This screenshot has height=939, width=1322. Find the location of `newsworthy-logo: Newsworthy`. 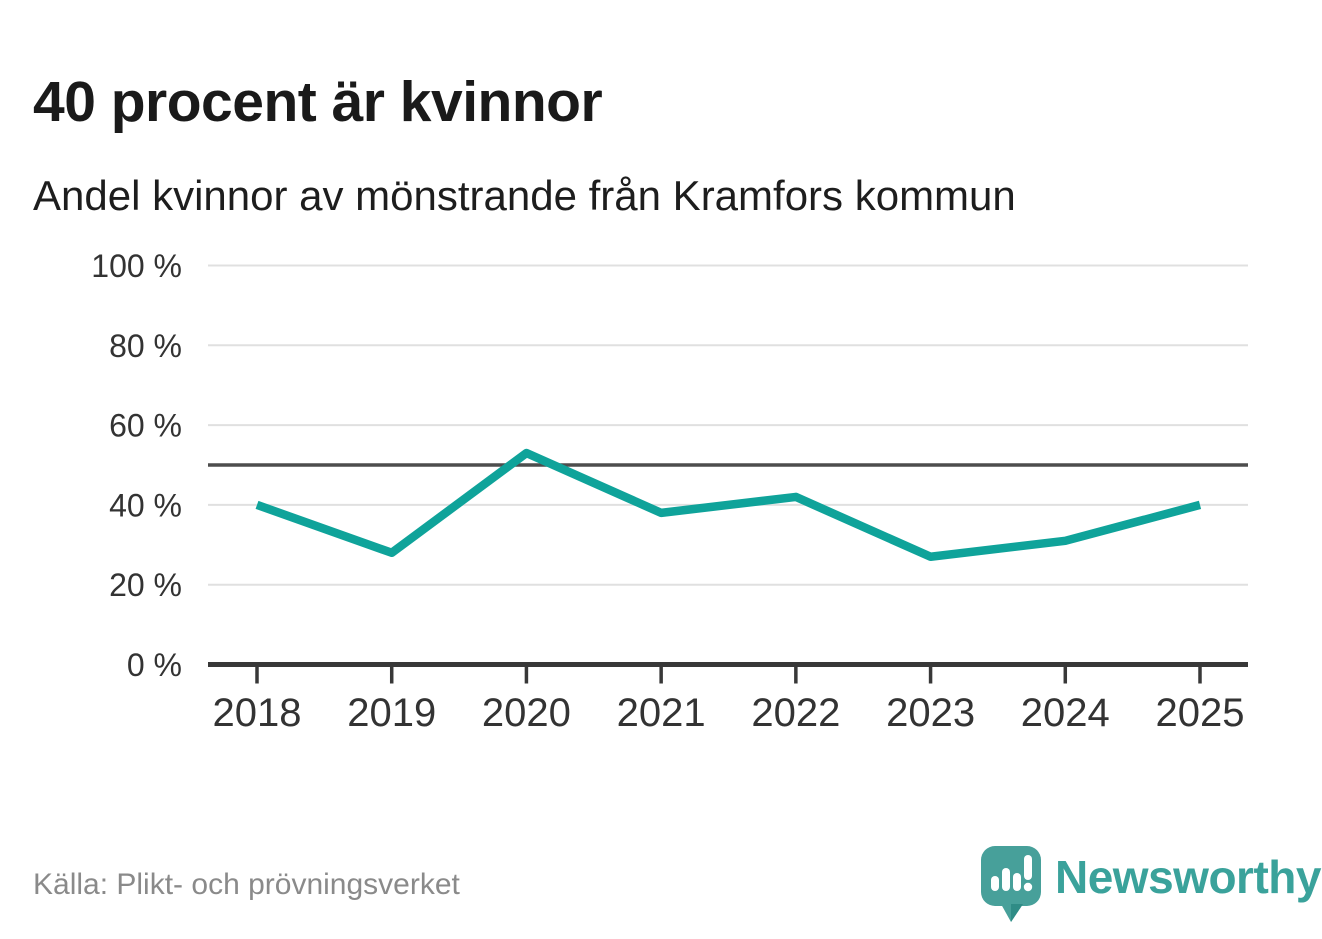

newsworthy-logo: Newsworthy is located at coordinates (1150, 884).